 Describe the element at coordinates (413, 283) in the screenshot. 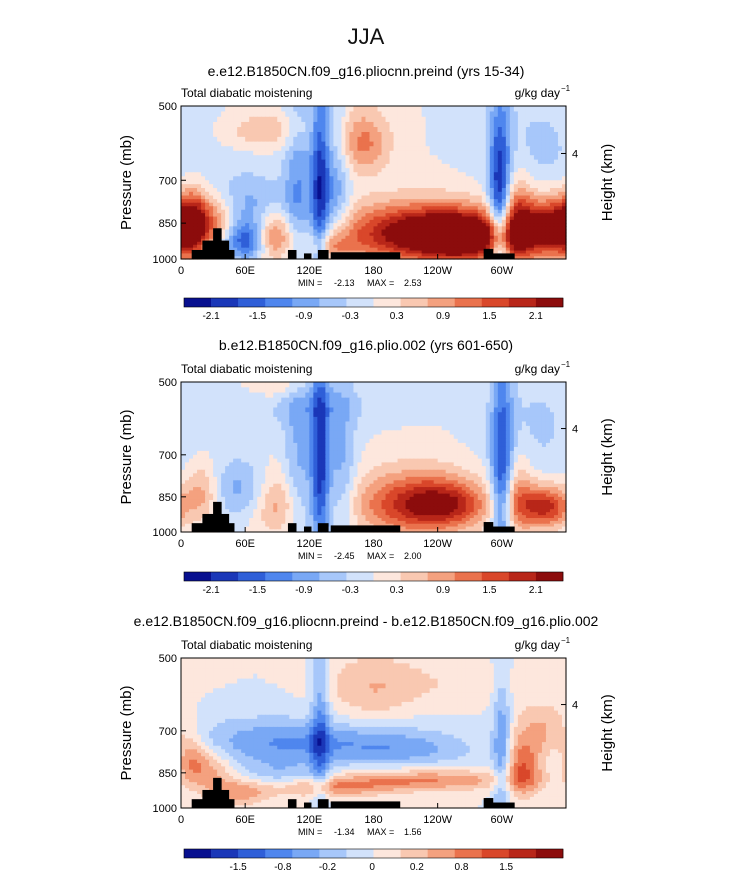

I see `stats-max-value: 2.53` at that location.